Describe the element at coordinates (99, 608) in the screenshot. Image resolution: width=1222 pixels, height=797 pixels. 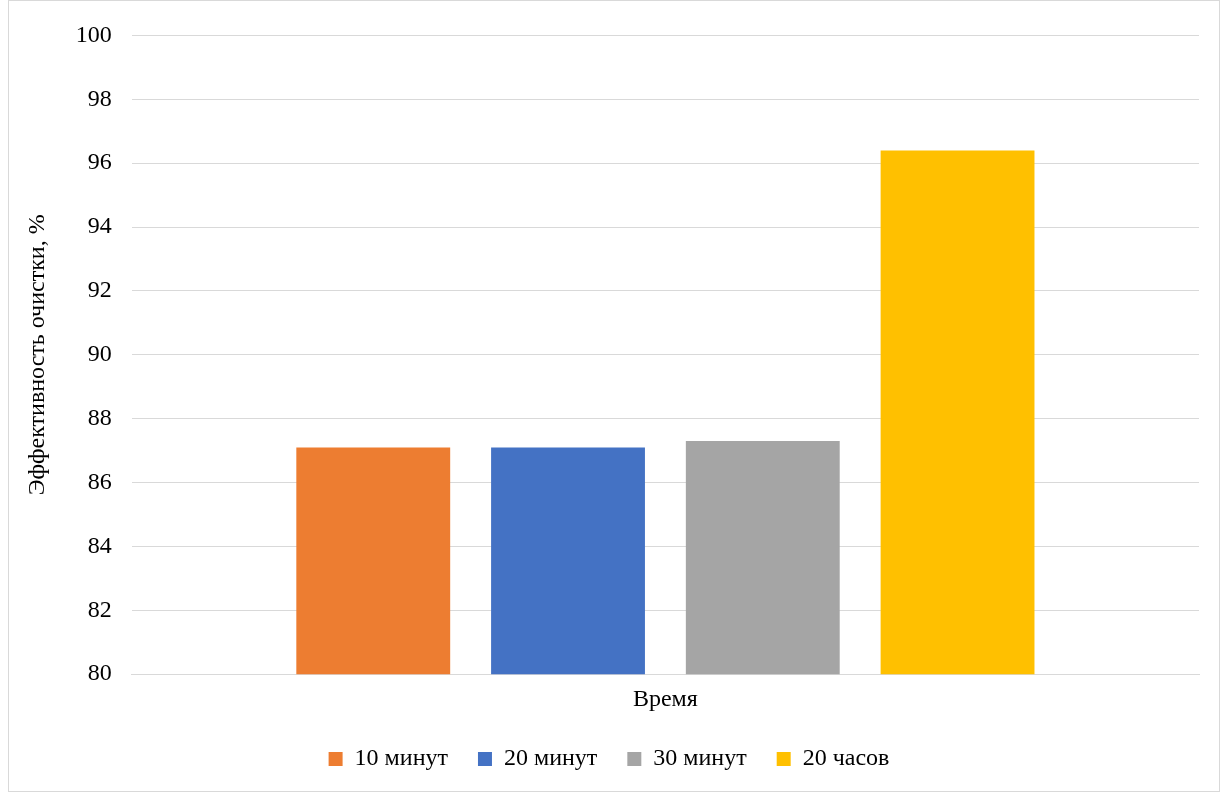
I see `y-tick-label: 82` at that location.